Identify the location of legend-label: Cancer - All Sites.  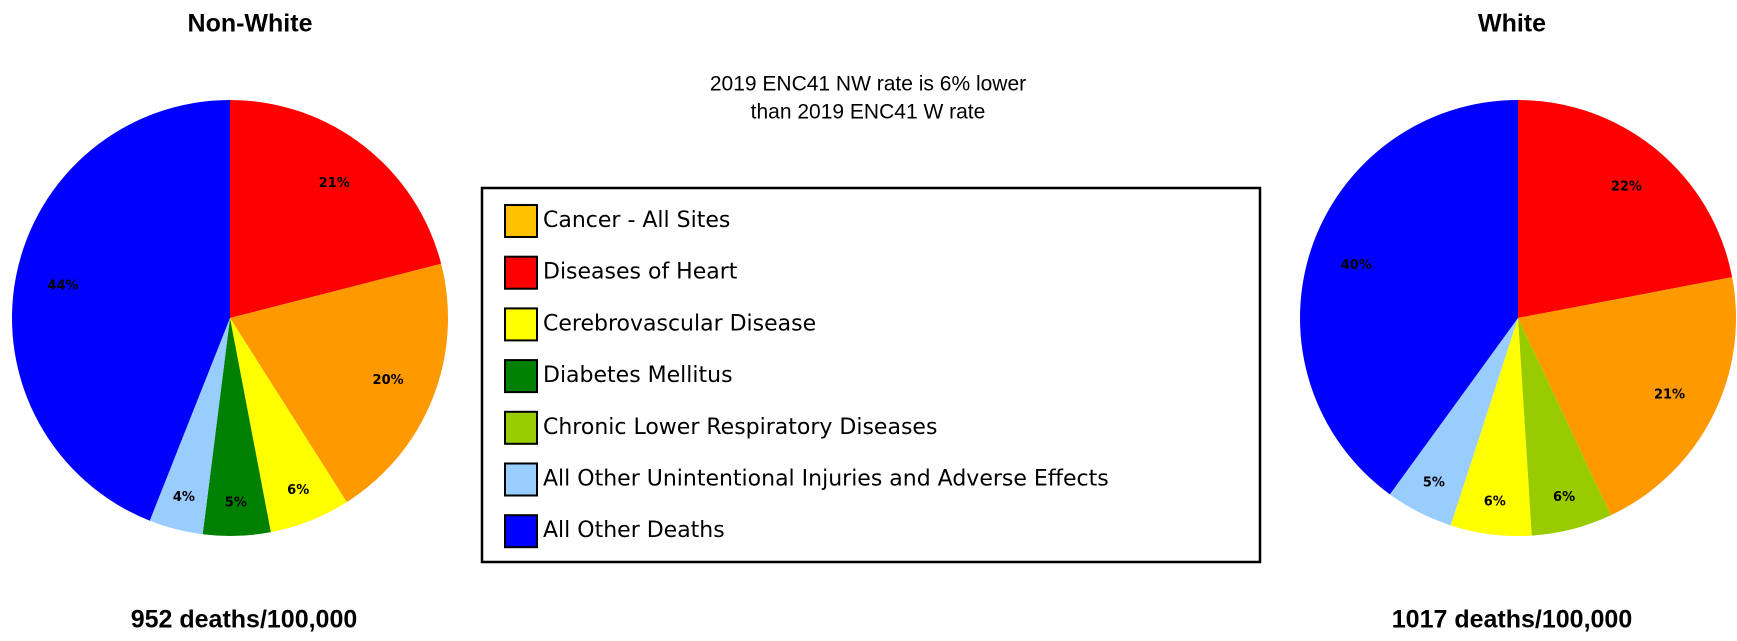
(636, 220).